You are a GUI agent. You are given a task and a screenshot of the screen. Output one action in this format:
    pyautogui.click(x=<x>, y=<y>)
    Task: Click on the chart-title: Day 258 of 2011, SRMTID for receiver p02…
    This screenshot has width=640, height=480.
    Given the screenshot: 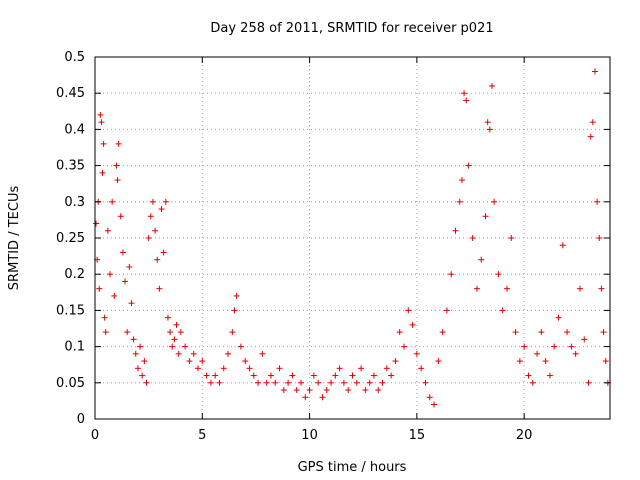 What is the action you would take?
    pyautogui.click(x=351, y=28)
    